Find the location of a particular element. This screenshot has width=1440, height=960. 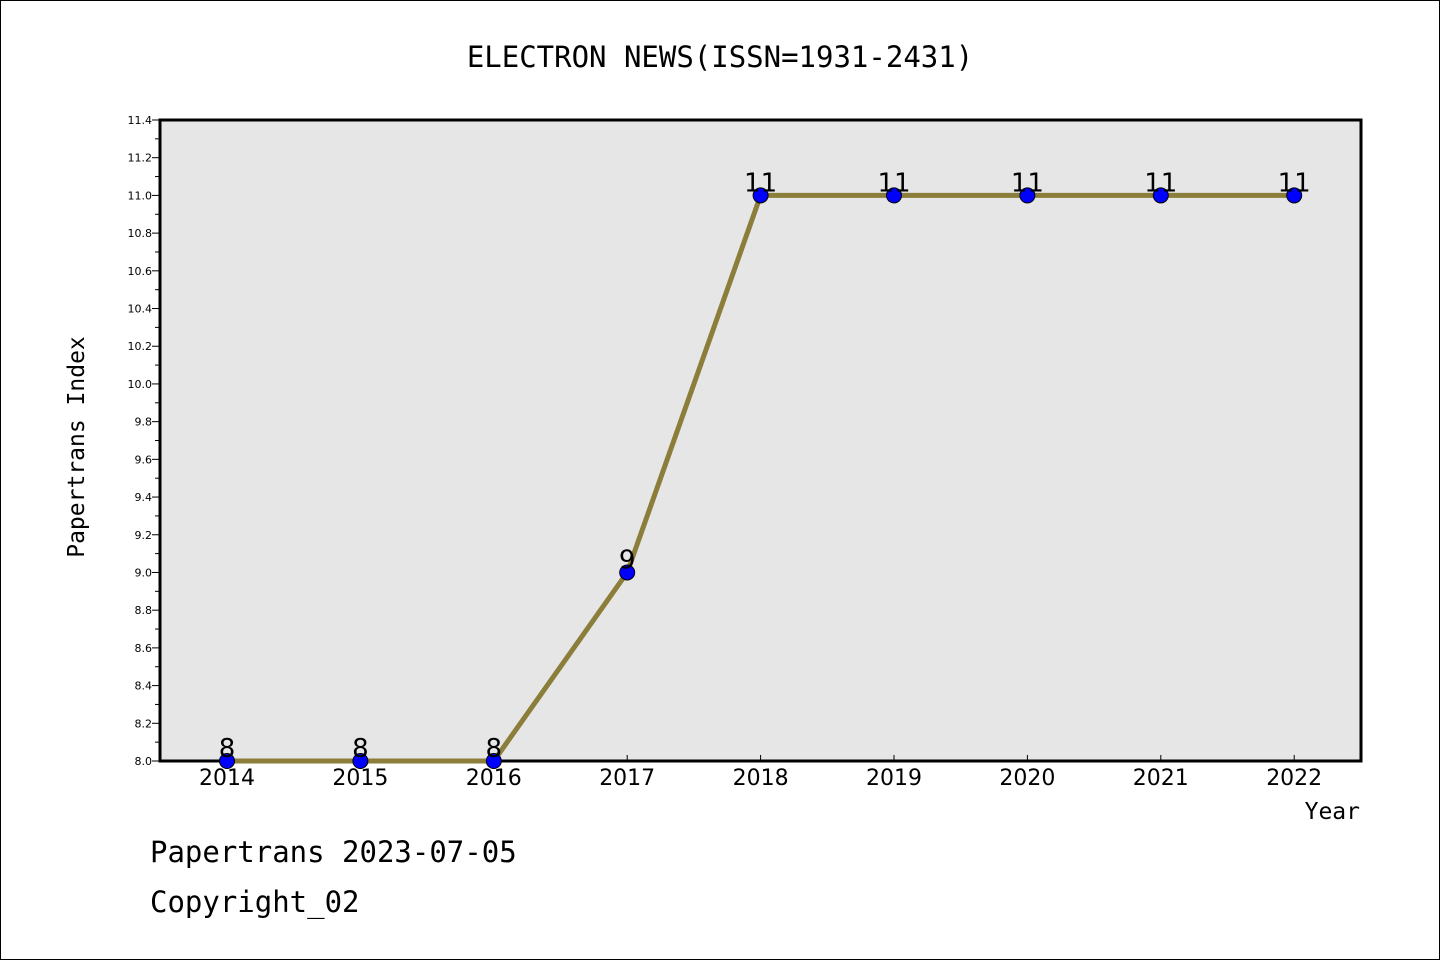

footer-date: Papertrans 2023-07-05 is located at coordinates (333, 852).